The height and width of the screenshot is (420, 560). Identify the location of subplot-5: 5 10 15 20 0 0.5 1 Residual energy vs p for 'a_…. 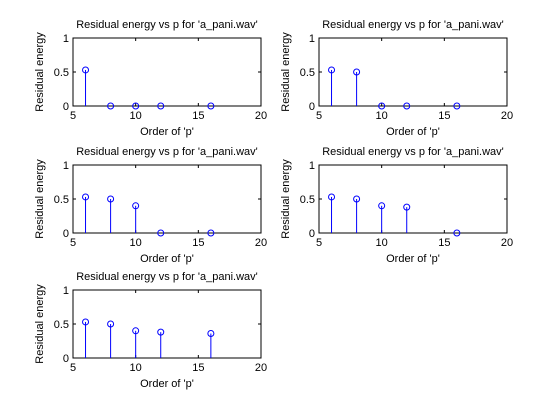
(150, 330).